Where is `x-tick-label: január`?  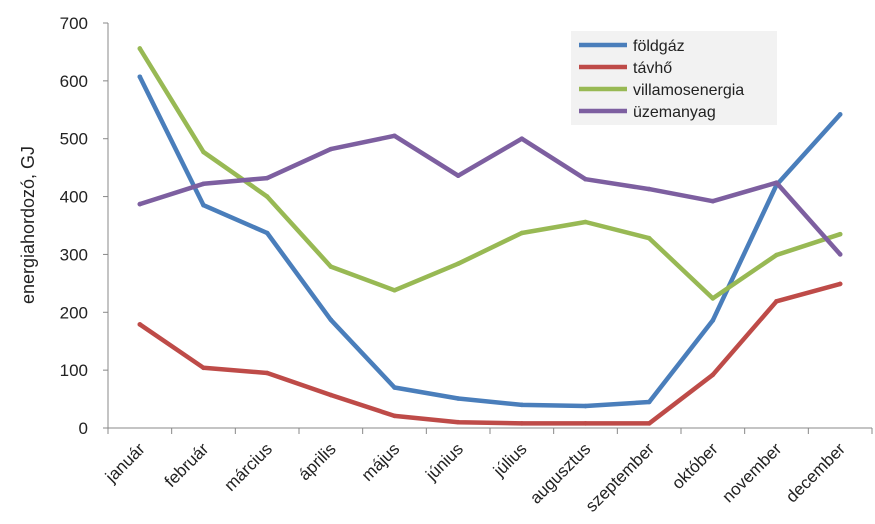 x-tick-label: január is located at coordinates (125, 463).